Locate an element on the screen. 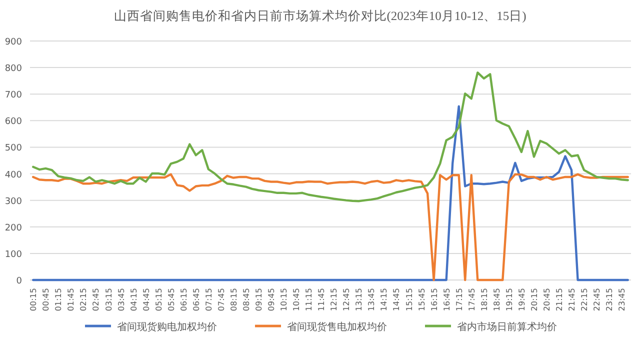 The width and height of the screenshot is (640, 340). x-tick-label: 19:15 is located at coordinates (509, 300).